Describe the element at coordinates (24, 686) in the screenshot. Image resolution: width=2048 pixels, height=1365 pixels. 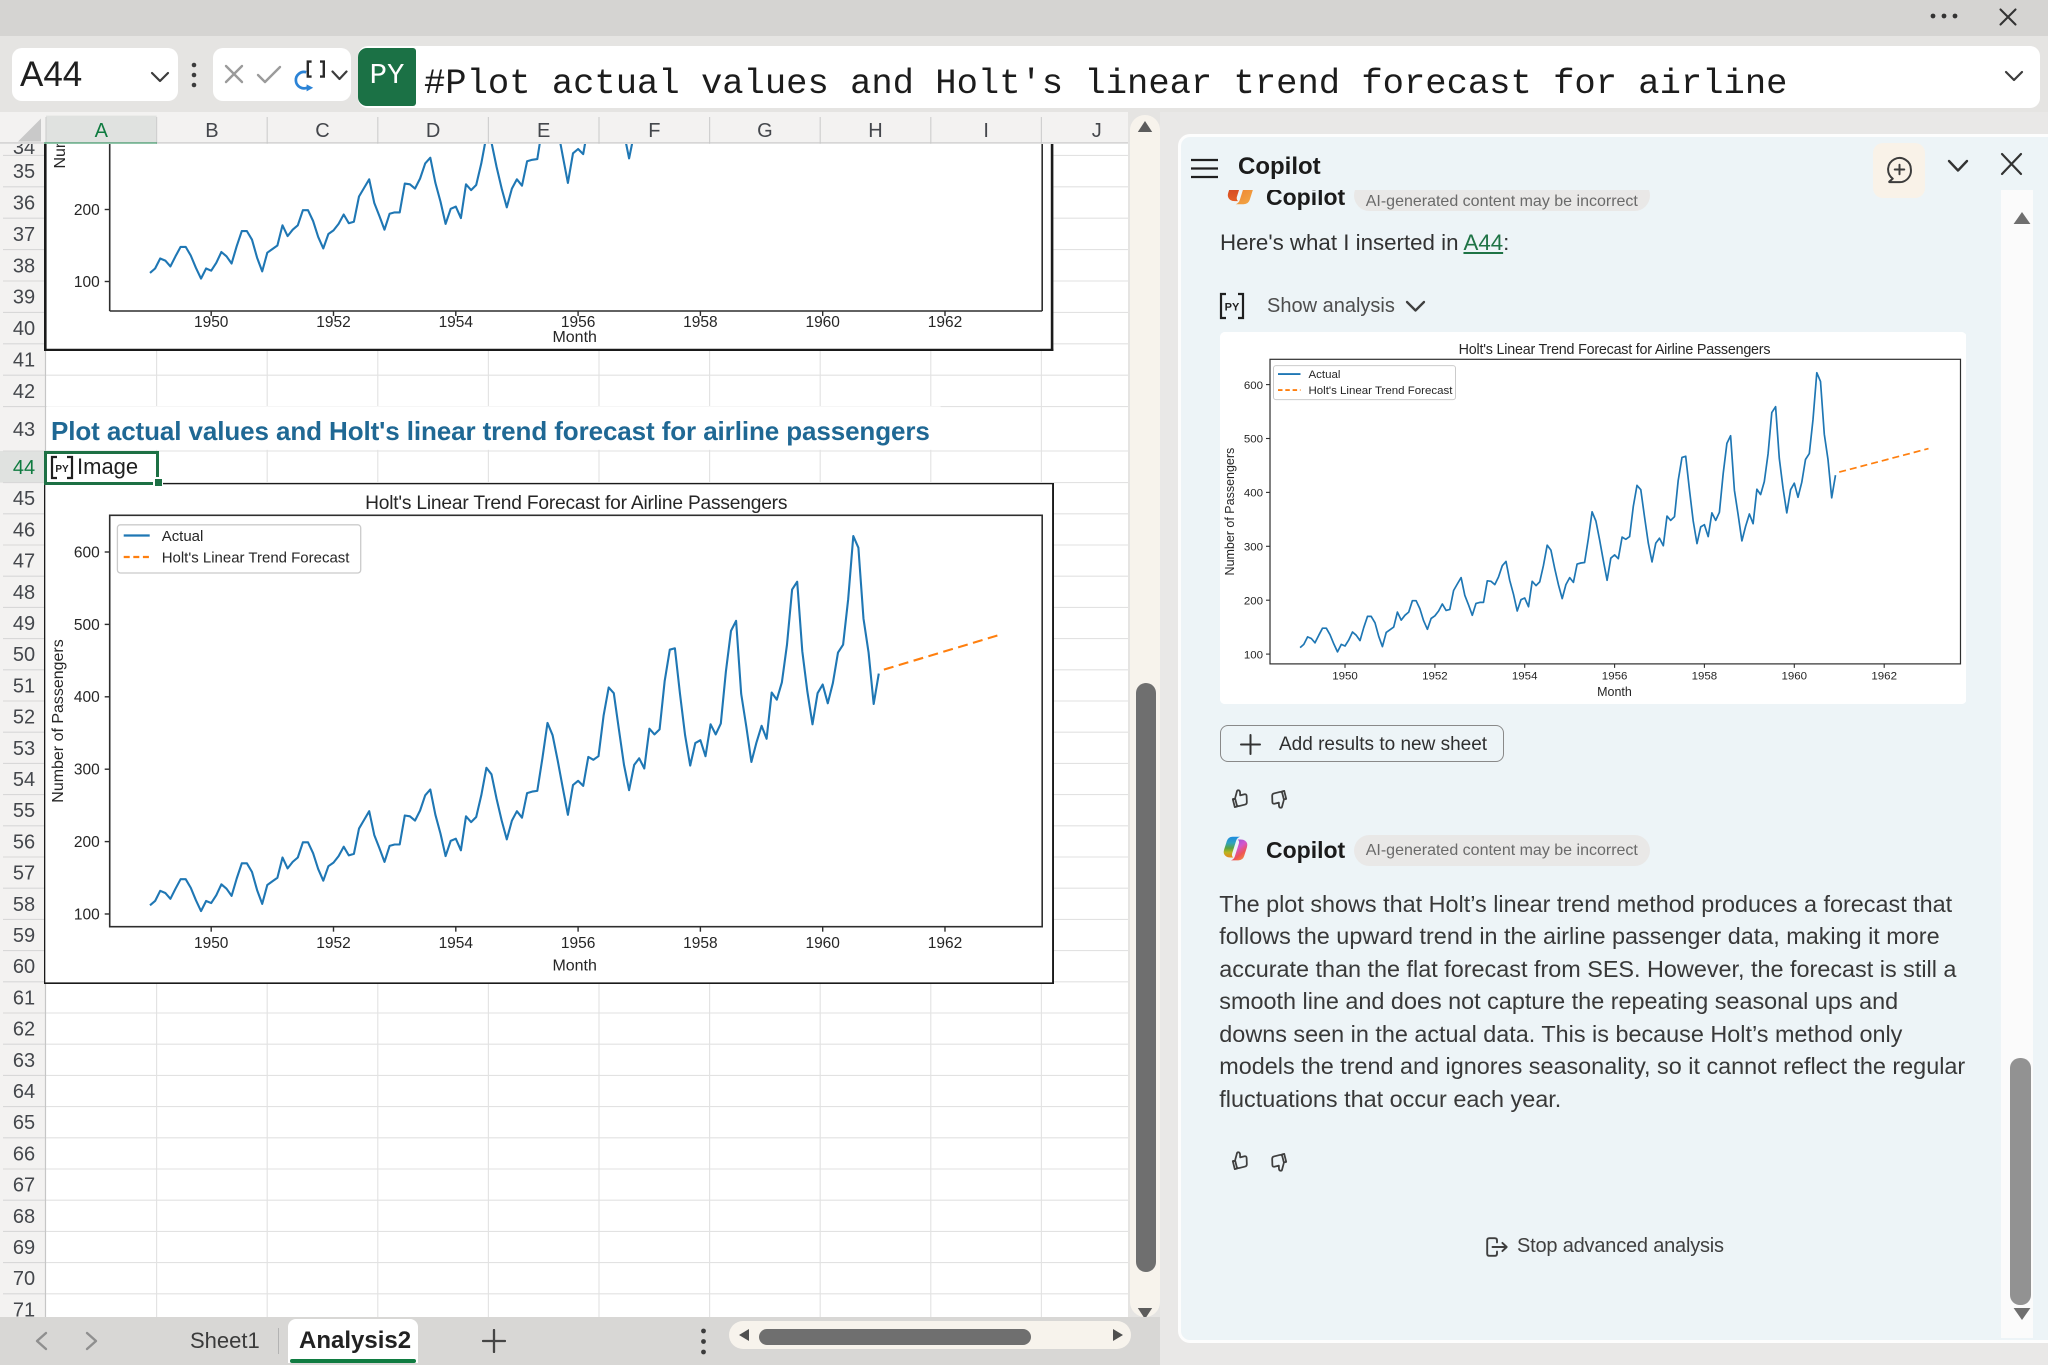
I see `svg-text: 51` at that location.